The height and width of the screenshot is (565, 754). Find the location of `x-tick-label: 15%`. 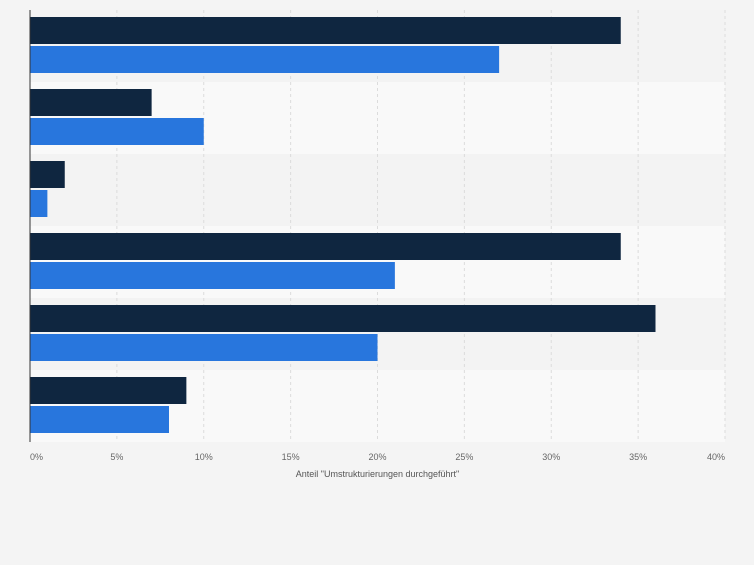

x-tick-label: 15% is located at coordinates (291, 457).